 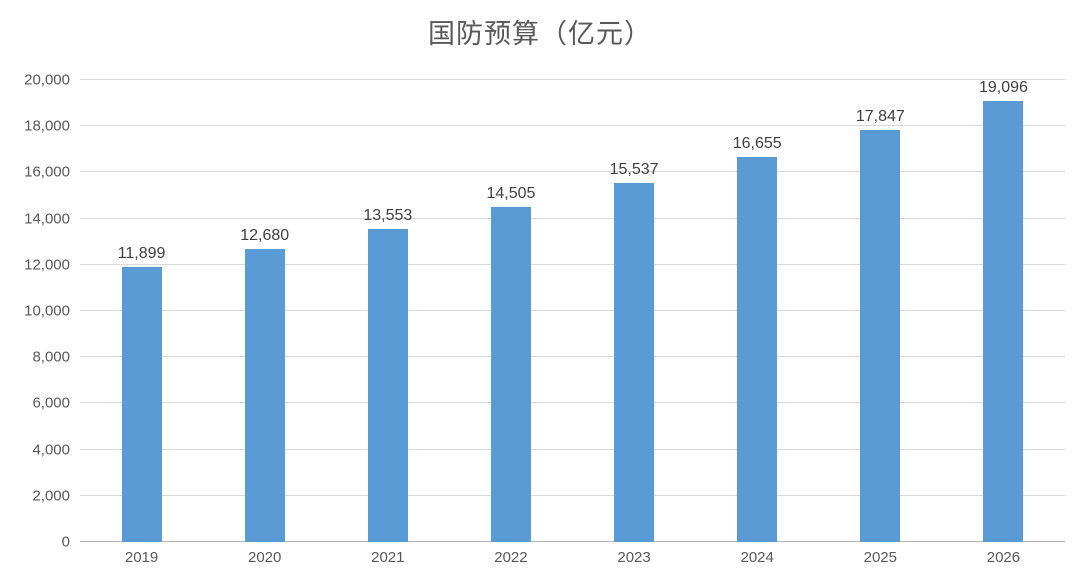 I want to click on x-tick-label: 2020, so click(x=265, y=557).